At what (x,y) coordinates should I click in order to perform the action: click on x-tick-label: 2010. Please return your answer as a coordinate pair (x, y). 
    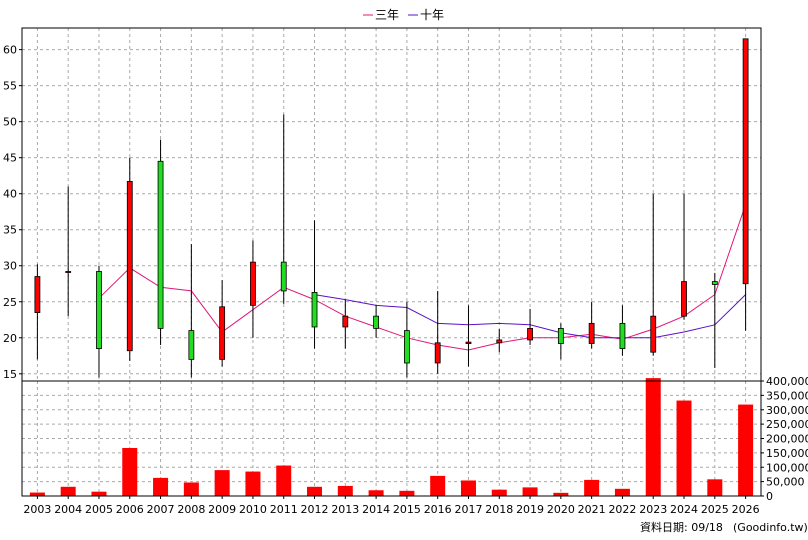
    Looking at the image, I should click on (253, 509).